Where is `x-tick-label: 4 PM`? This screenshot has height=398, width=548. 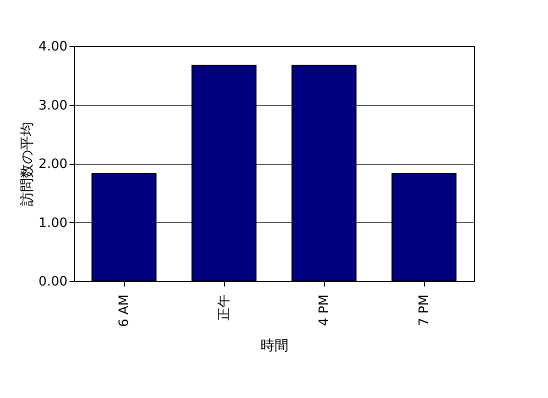 x-tick-label: 4 PM is located at coordinates (324, 310).